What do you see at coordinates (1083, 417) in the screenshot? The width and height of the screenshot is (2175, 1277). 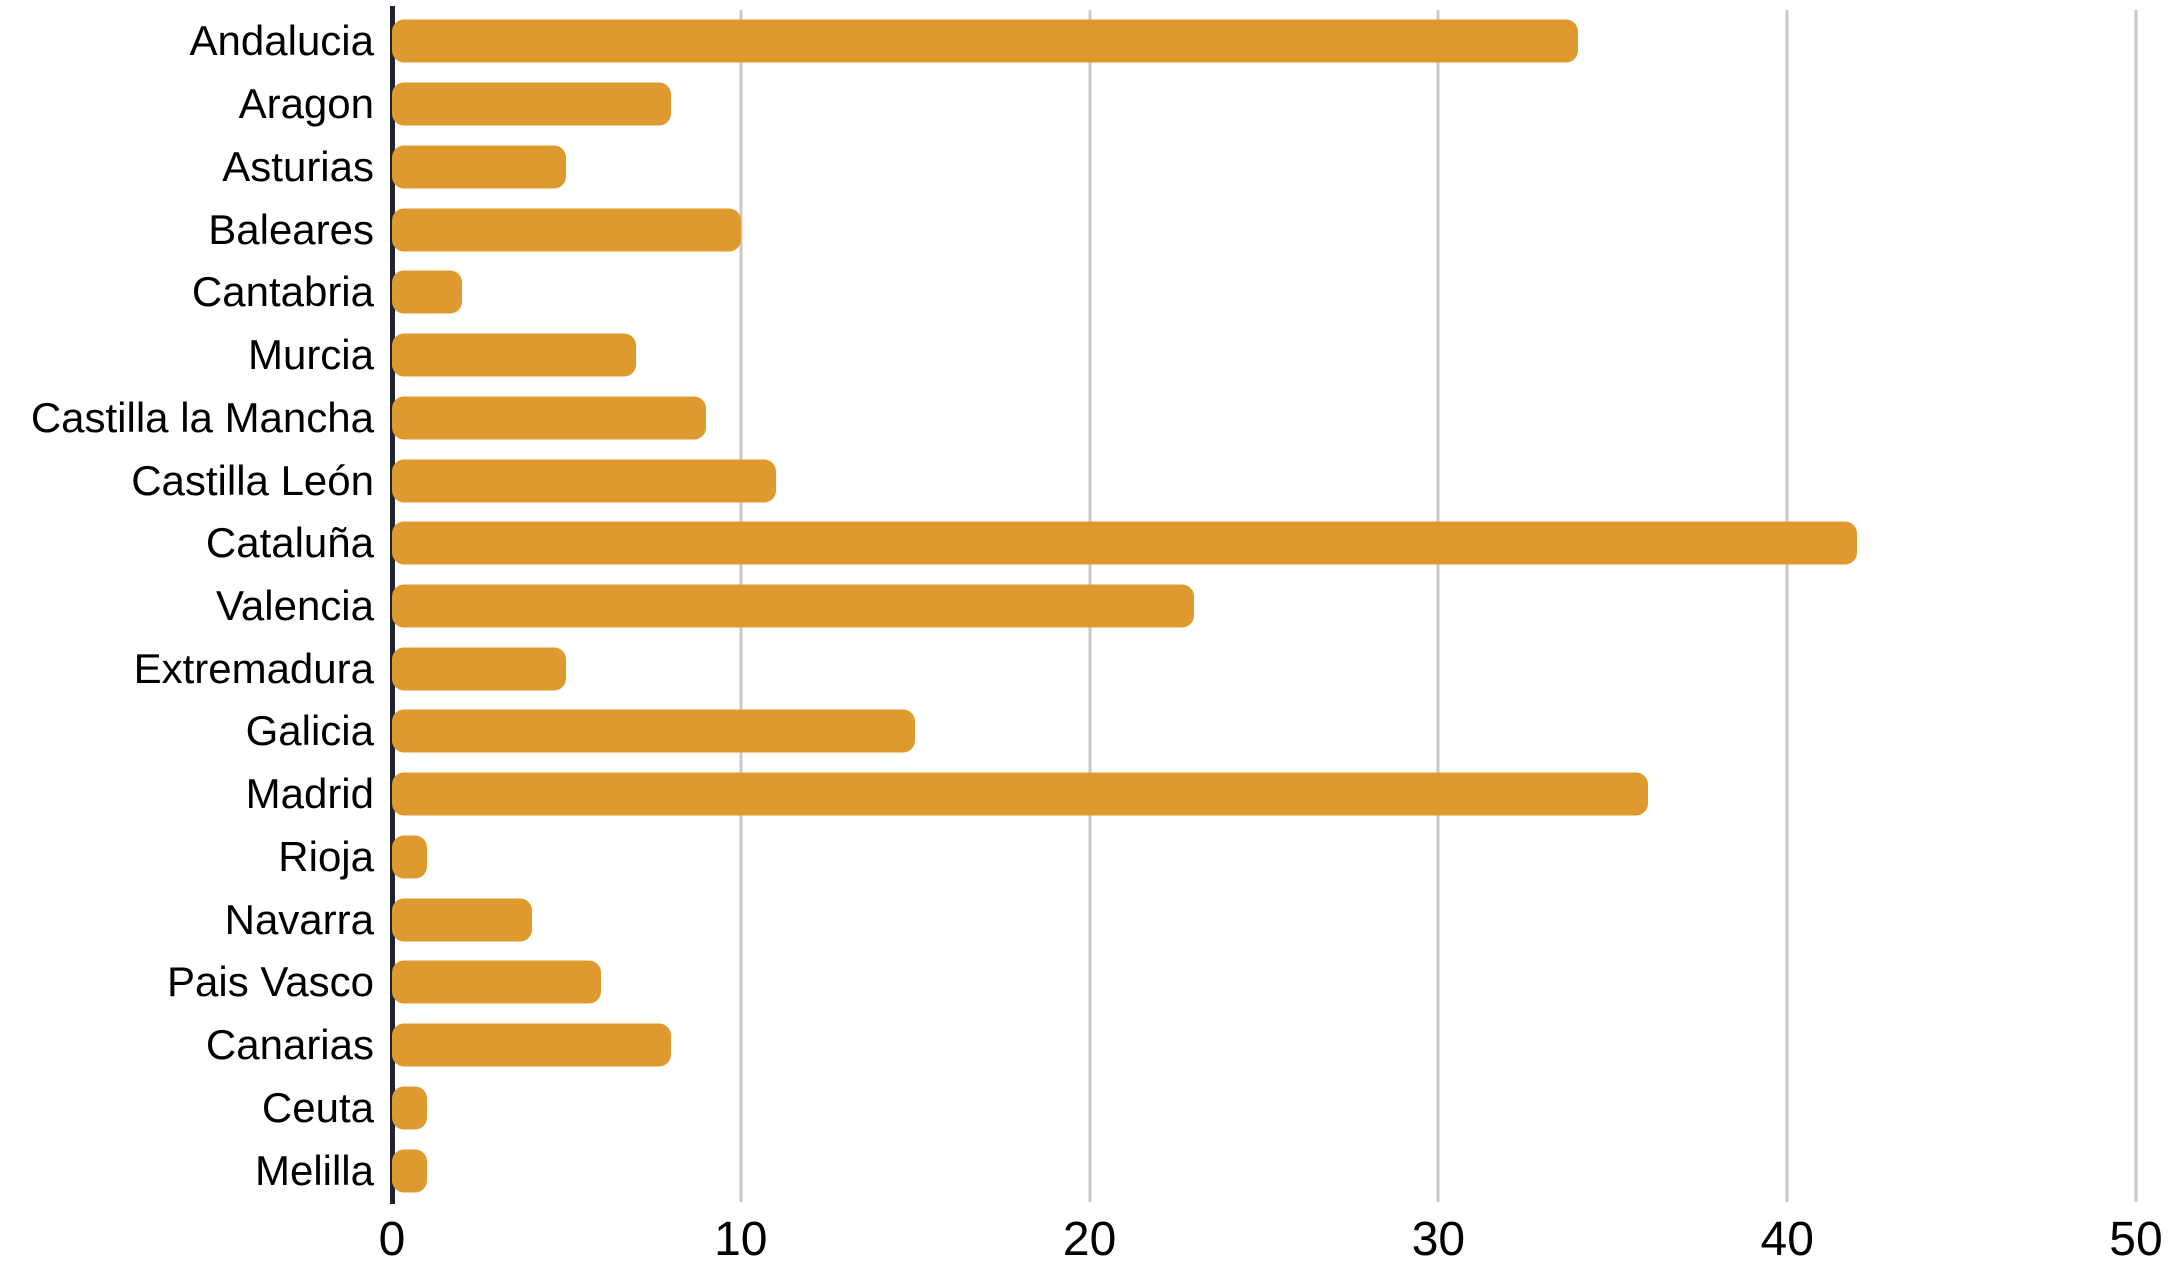 I see `bar-row: Castilla la Mancha` at bounding box center [1083, 417].